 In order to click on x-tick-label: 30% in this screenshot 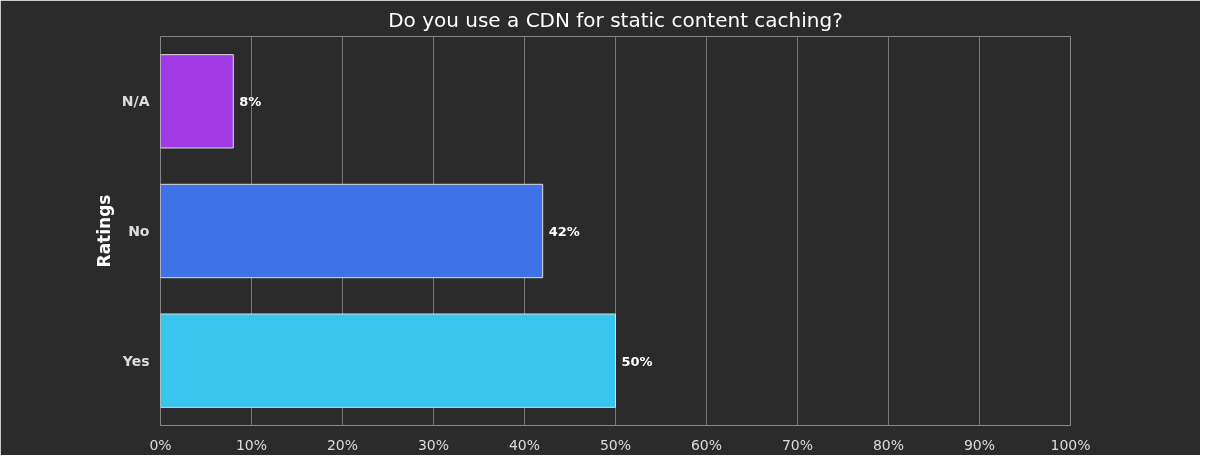, I will do `click(433, 444)`.